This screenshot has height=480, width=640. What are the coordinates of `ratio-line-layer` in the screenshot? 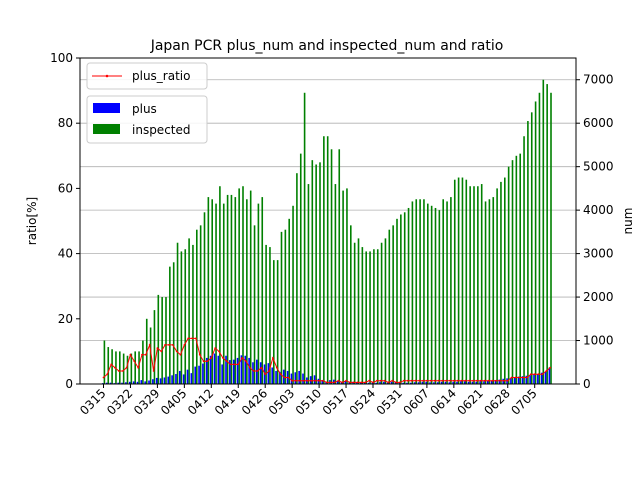 It's located at (326, 360).